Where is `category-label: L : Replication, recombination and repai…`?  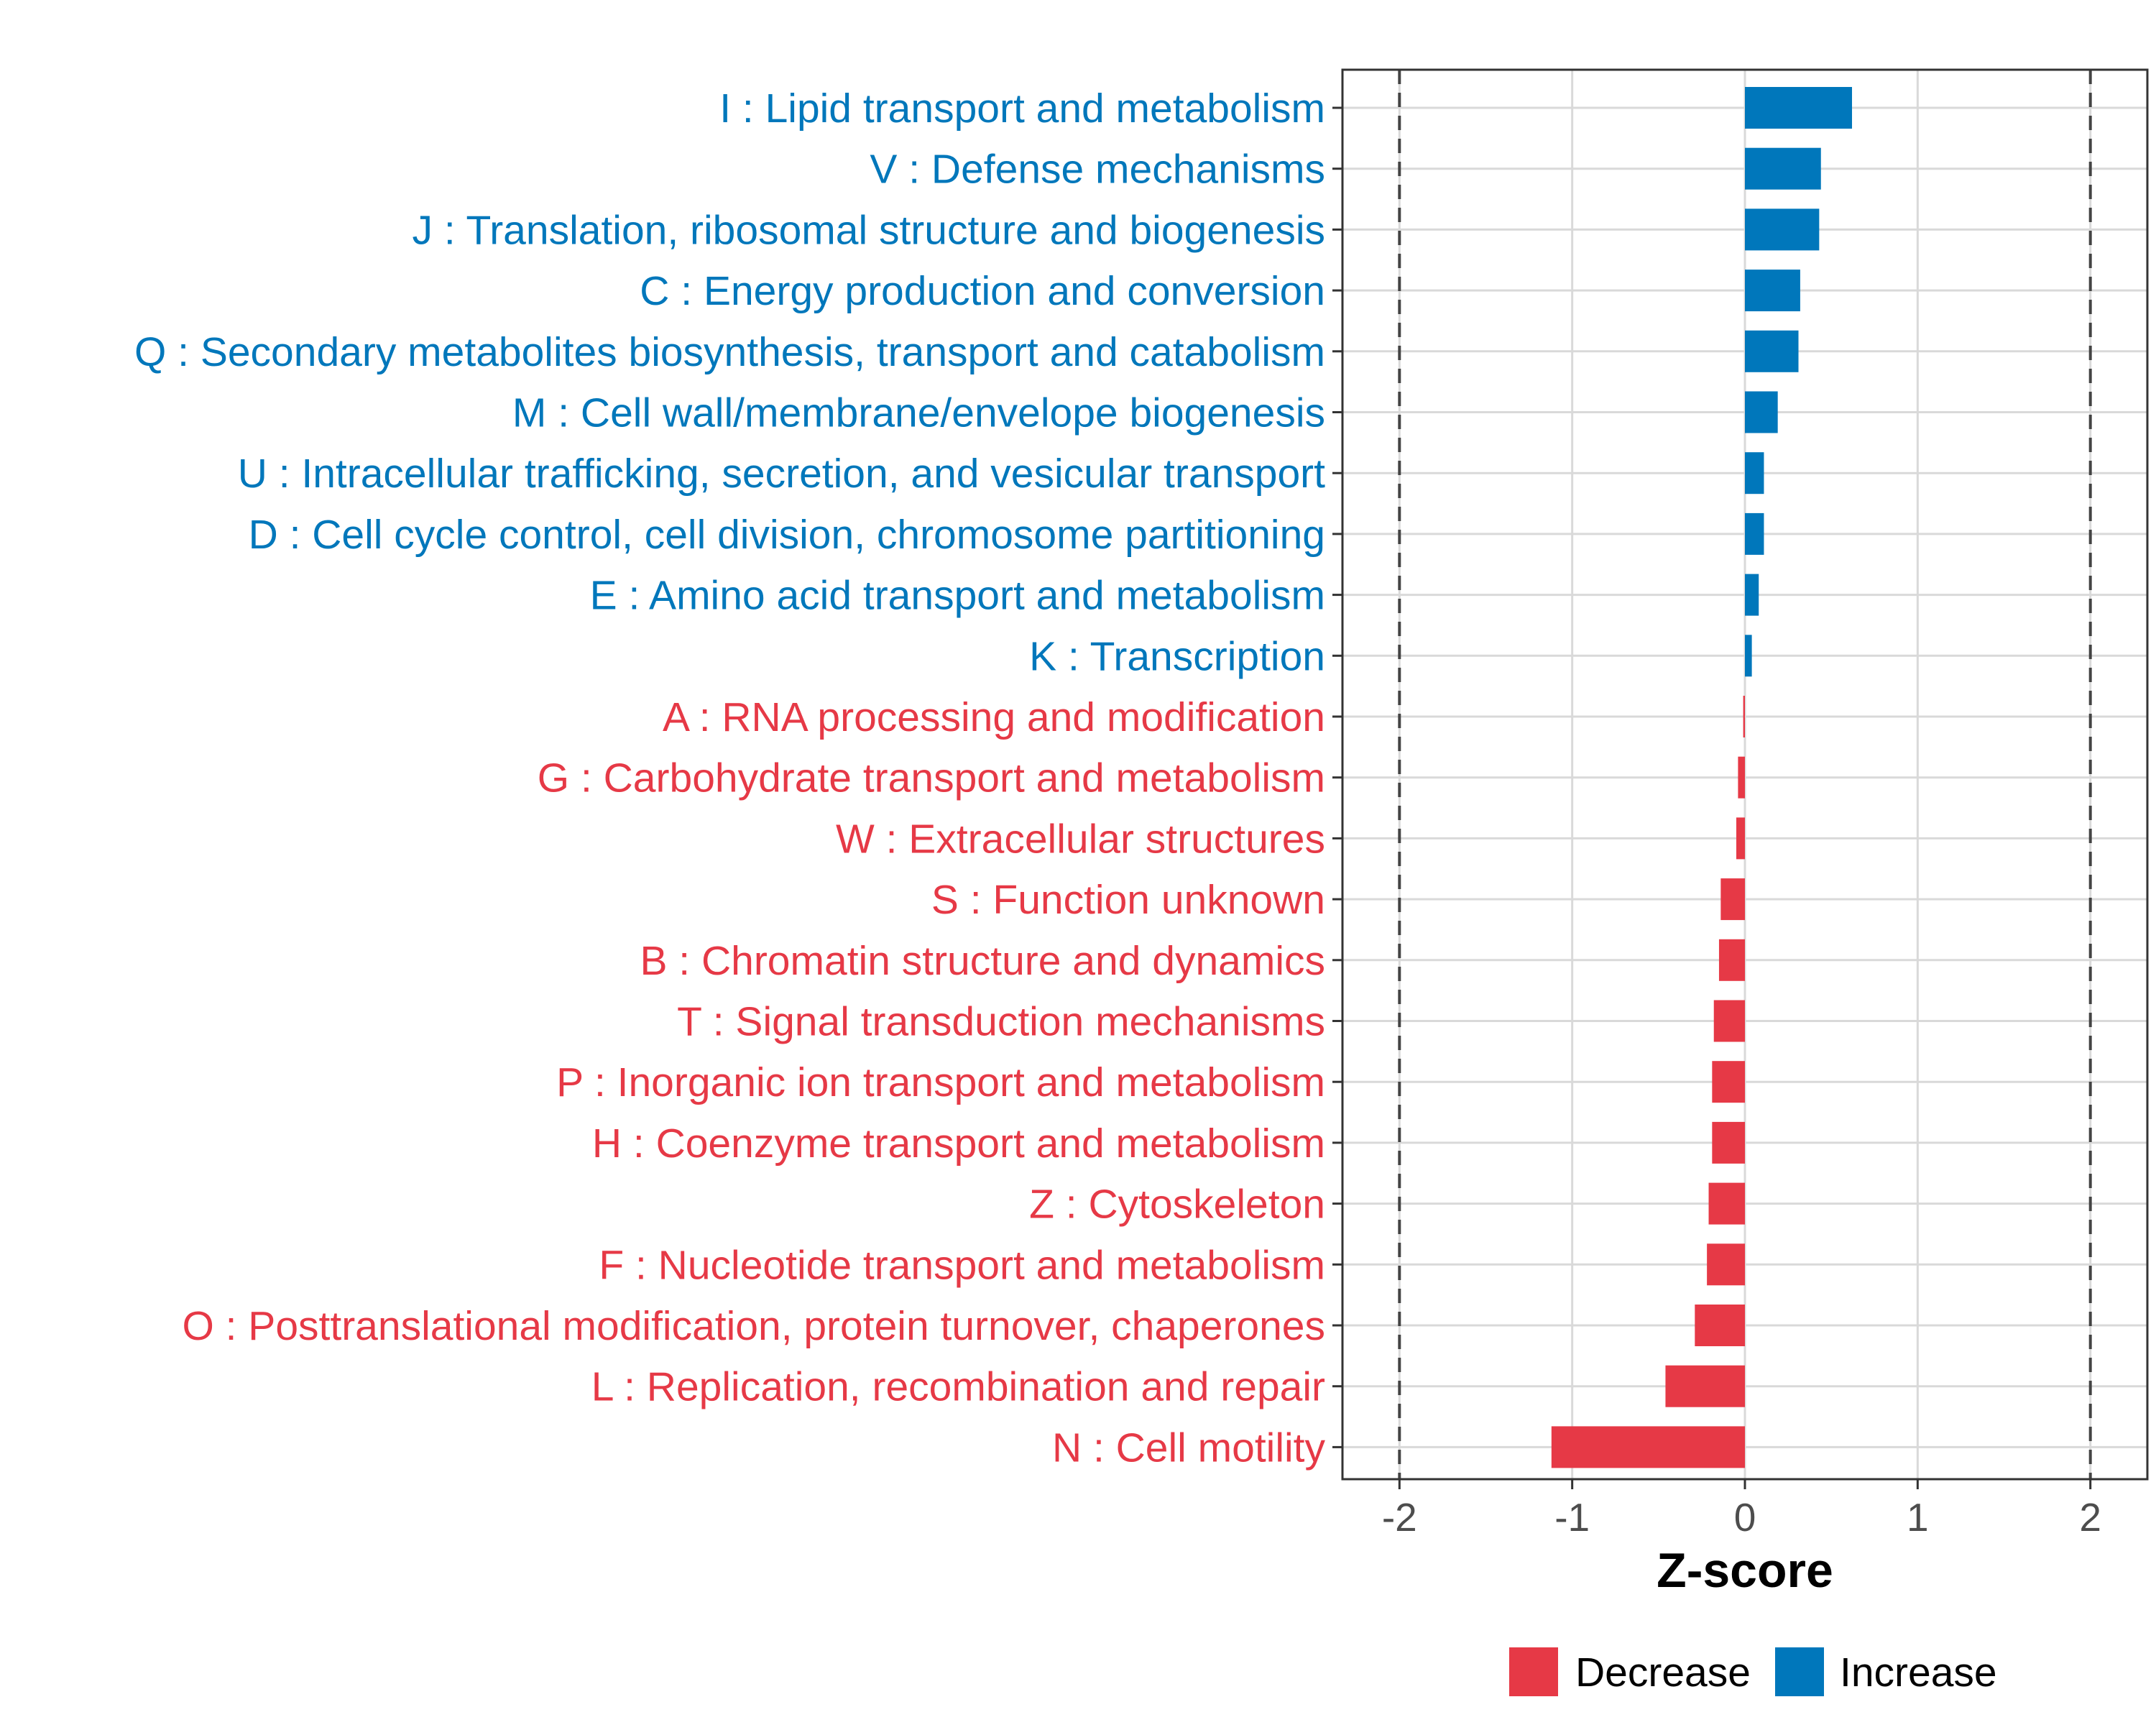
category-label: L : Replication, recombination and repai… is located at coordinates (958, 1387).